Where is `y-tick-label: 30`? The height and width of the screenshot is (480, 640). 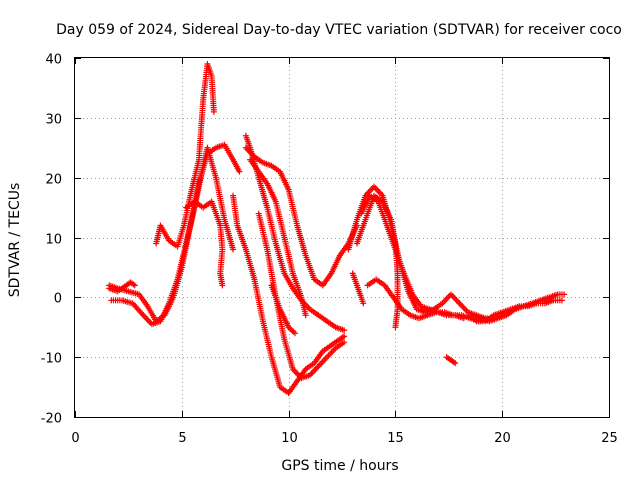 y-tick-label: 30 is located at coordinates (53, 120).